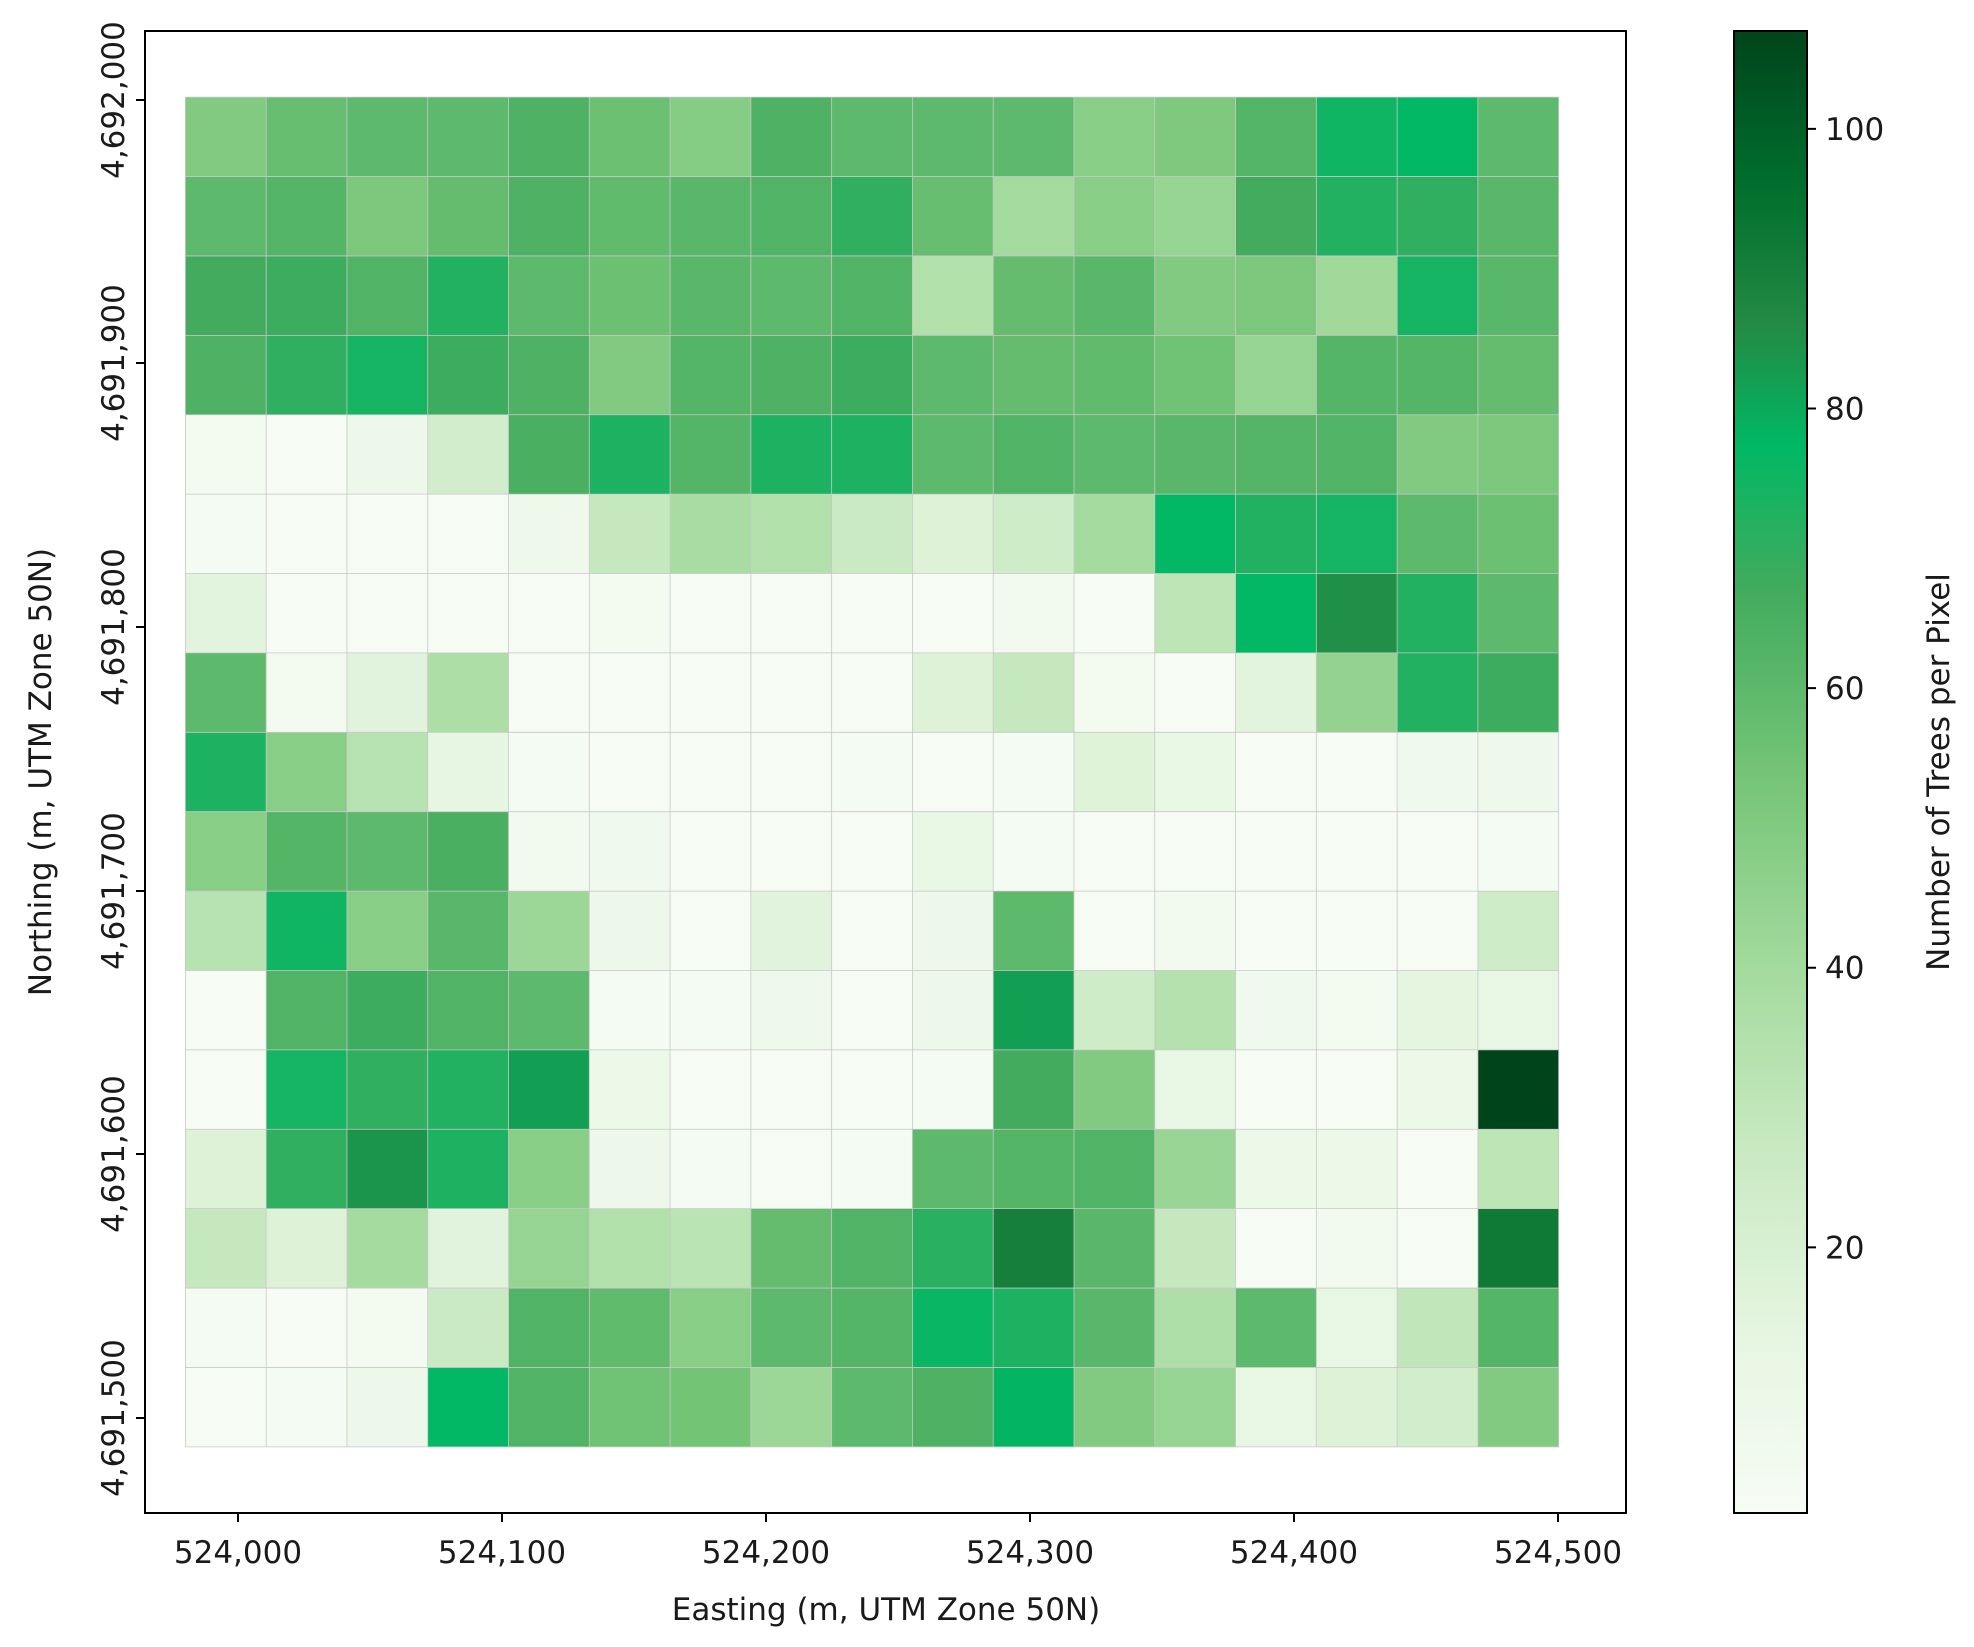 This screenshot has width=1974, height=1647. I want to click on y-tick-label: 4,692,000, so click(114, 100).